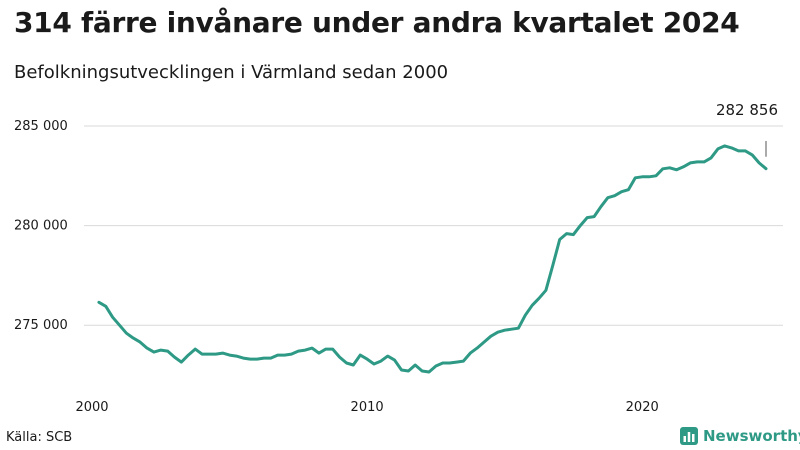 Image resolution: width=800 pixels, height=450 pixels. Describe the element at coordinates (642, 407) in the screenshot. I see `x-tick-label: 2020` at that location.